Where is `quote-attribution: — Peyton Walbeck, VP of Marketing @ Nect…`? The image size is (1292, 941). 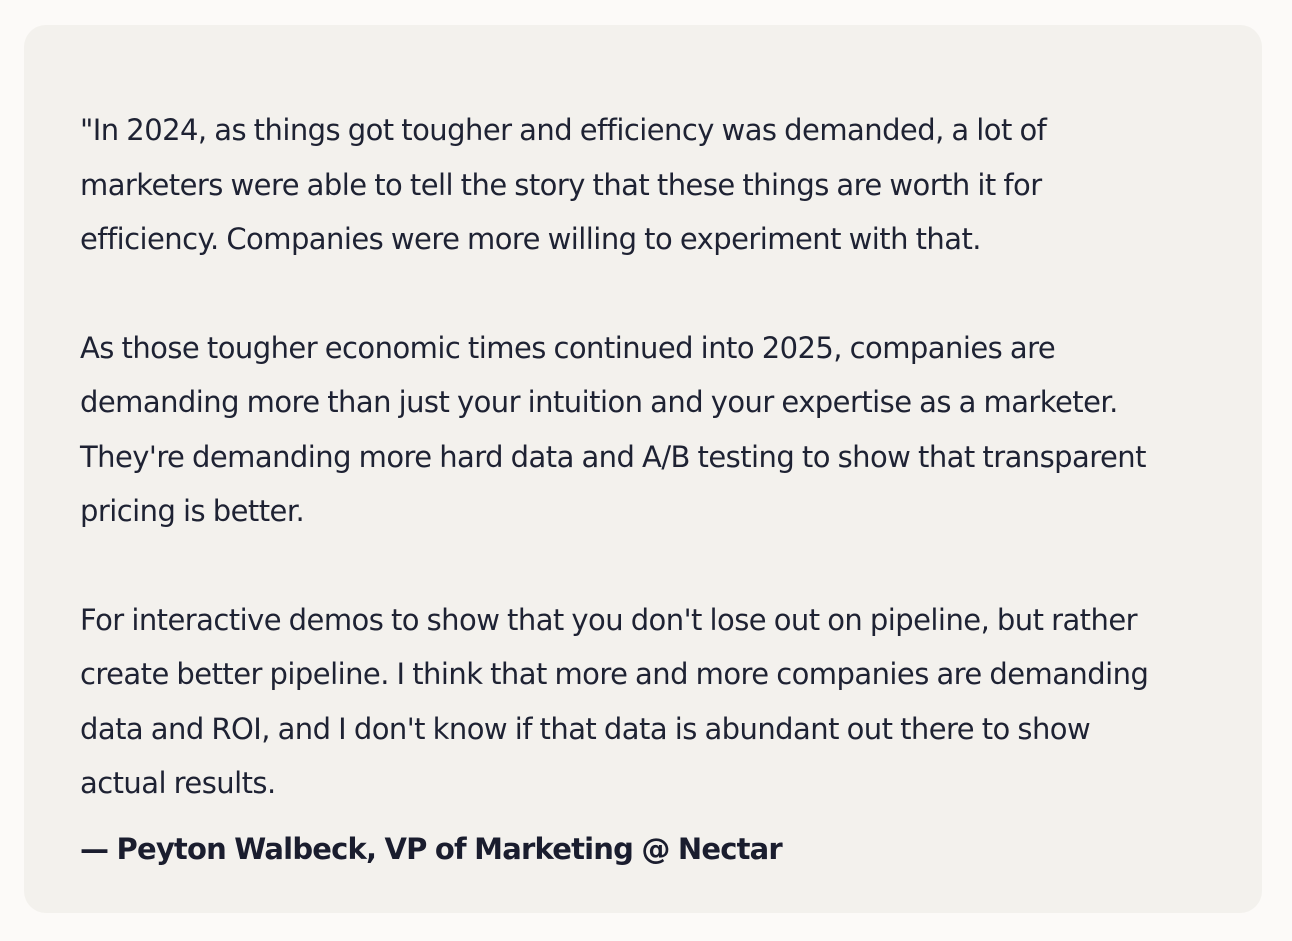 quote-attribution: — Peyton Walbeck, VP of Marketing @ Nect… is located at coordinates (431, 848).